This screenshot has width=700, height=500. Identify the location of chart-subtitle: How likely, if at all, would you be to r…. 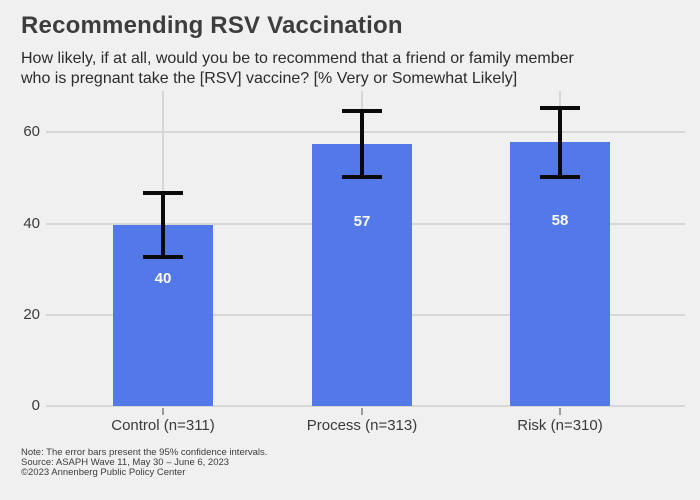
(297, 69).